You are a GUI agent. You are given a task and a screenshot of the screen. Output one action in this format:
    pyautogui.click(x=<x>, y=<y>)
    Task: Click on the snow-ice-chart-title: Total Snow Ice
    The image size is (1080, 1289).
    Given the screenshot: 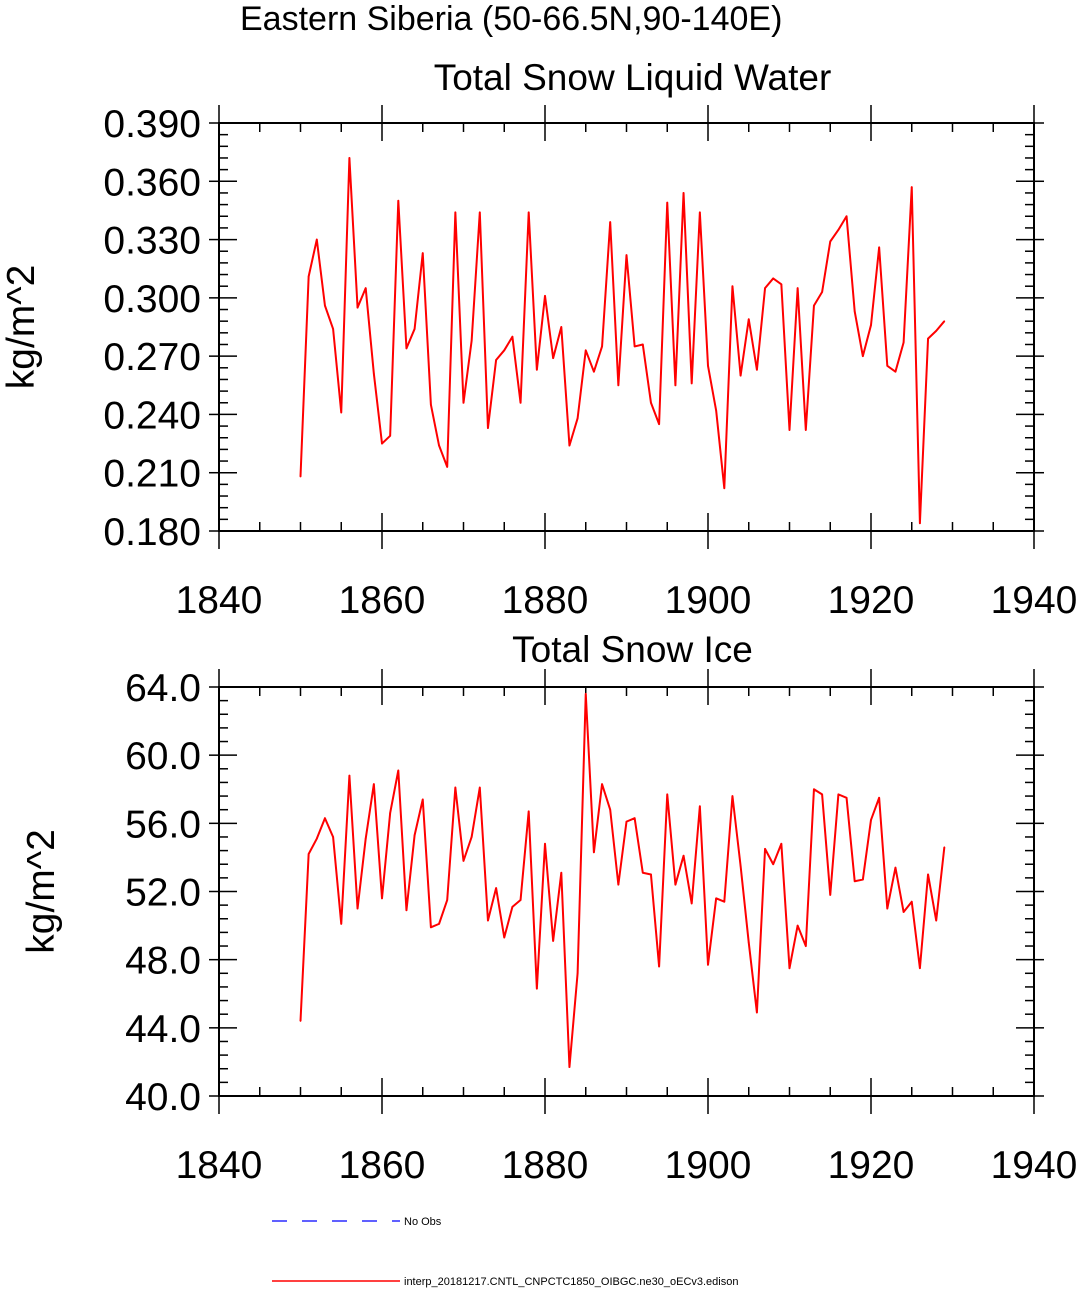 What is the action you would take?
    pyautogui.click(x=632, y=649)
    